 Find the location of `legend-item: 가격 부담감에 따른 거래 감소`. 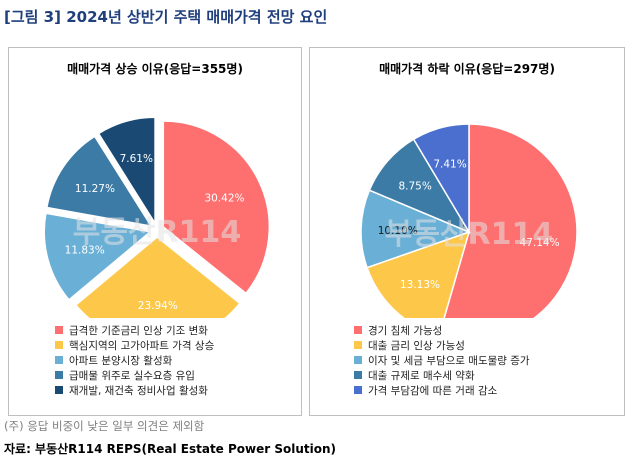

legend-item: 가격 부담감에 따른 거래 감소 is located at coordinates (442, 391).